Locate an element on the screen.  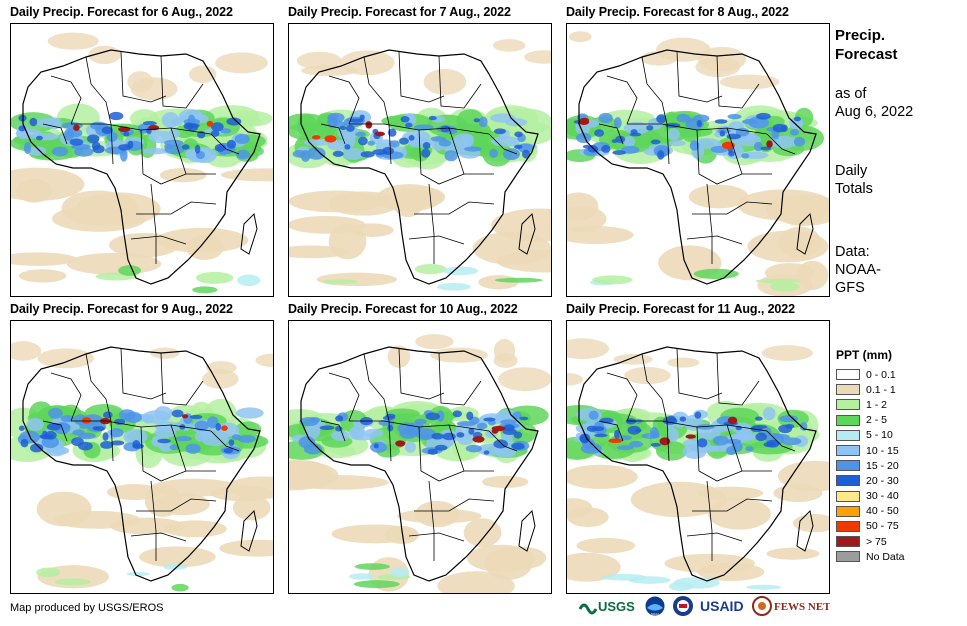
panel-title: Daily Precip. Forecast for 9 Aug., 2022 is located at coordinates (121, 309).